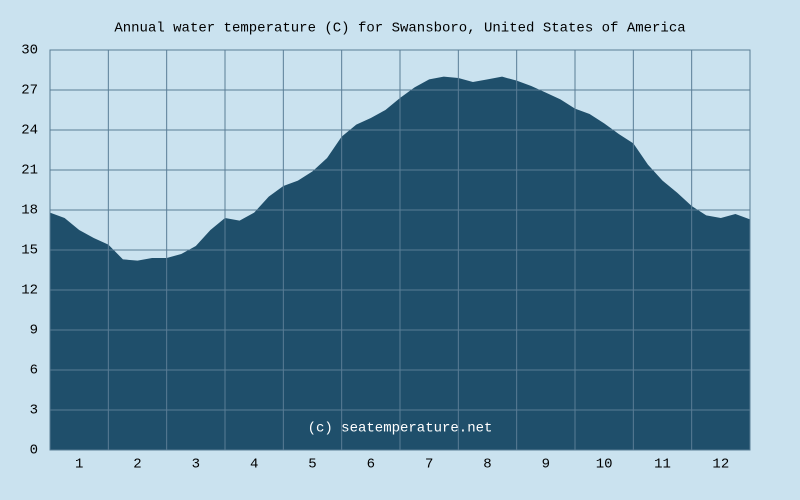  What do you see at coordinates (34, 371) in the screenshot?
I see `y-tick-label: 6` at bounding box center [34, 371].